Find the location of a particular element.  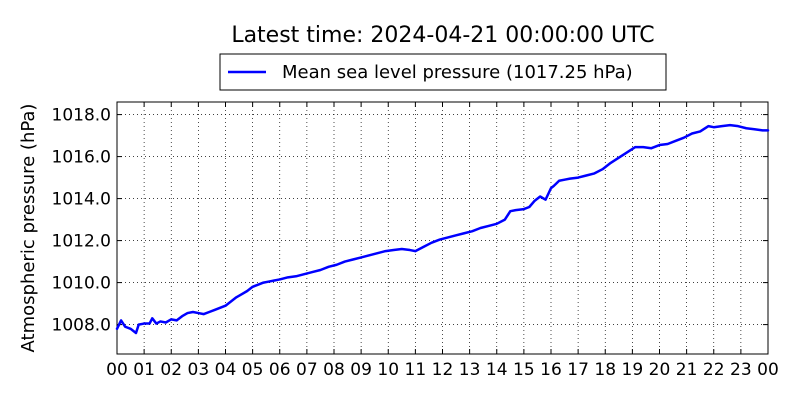

x-tick-label: 21 is located at coordinates (687, 370).